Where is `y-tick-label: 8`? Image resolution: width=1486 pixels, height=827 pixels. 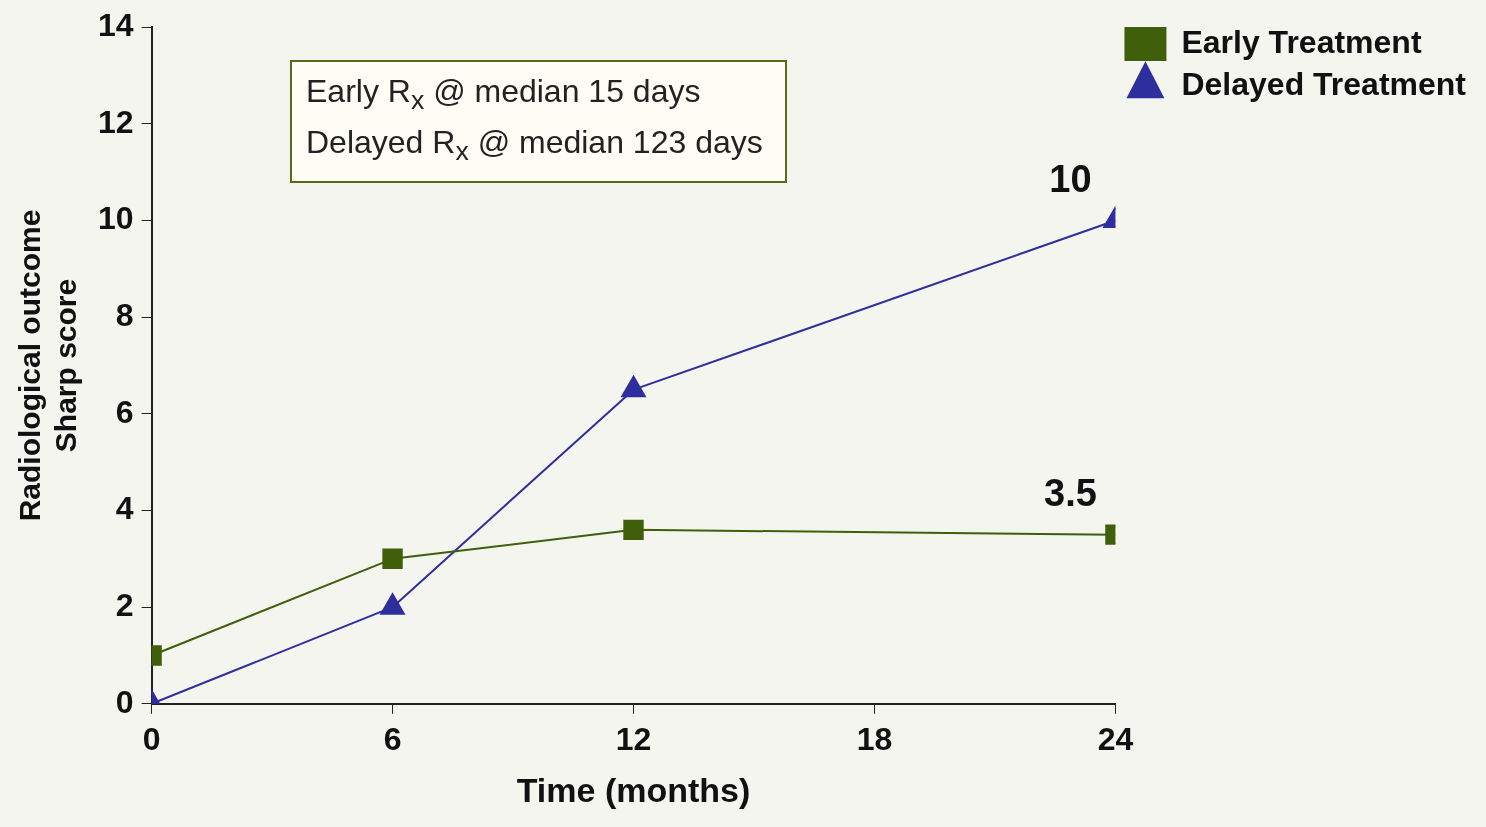
y-tick-label: 8 is located at coordinates (124, 315).